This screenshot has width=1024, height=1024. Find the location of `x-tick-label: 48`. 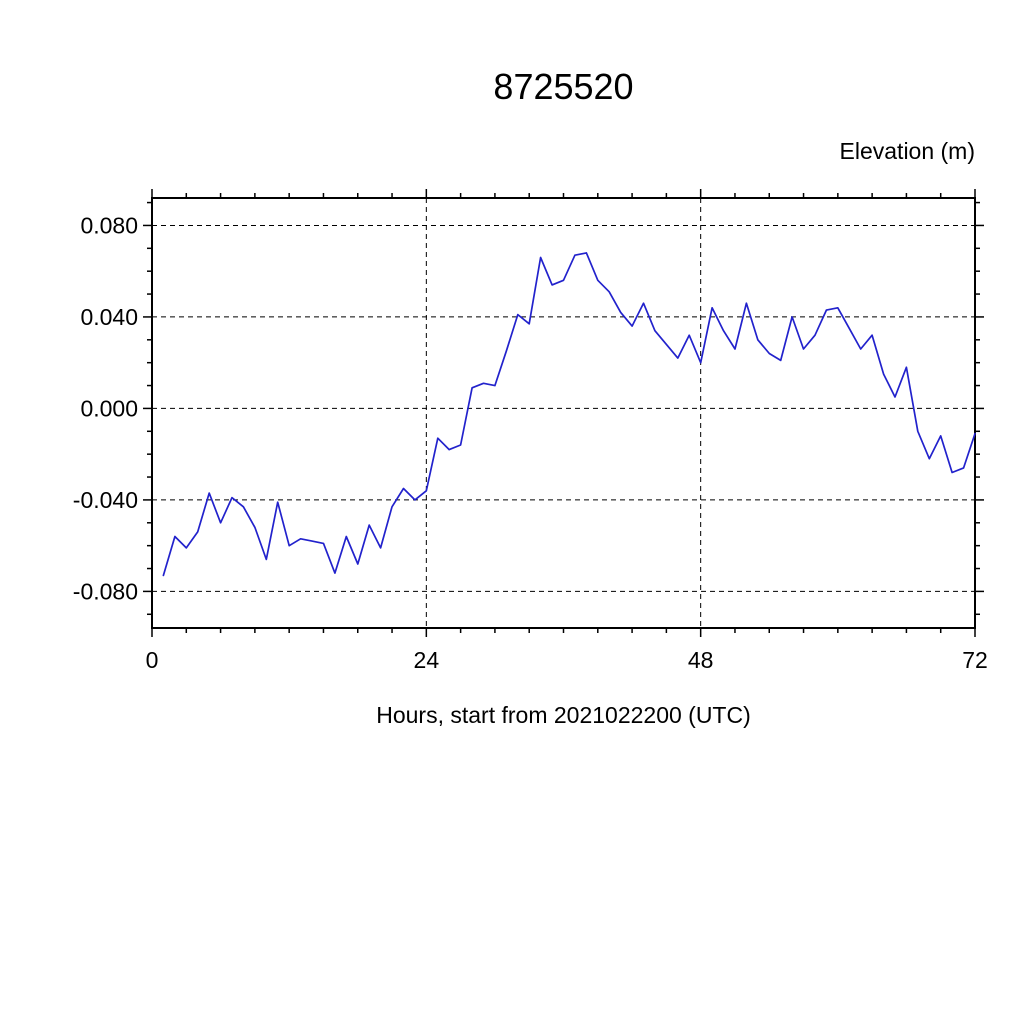

x-tick-label: 48 is located at coordinates (701, 660).